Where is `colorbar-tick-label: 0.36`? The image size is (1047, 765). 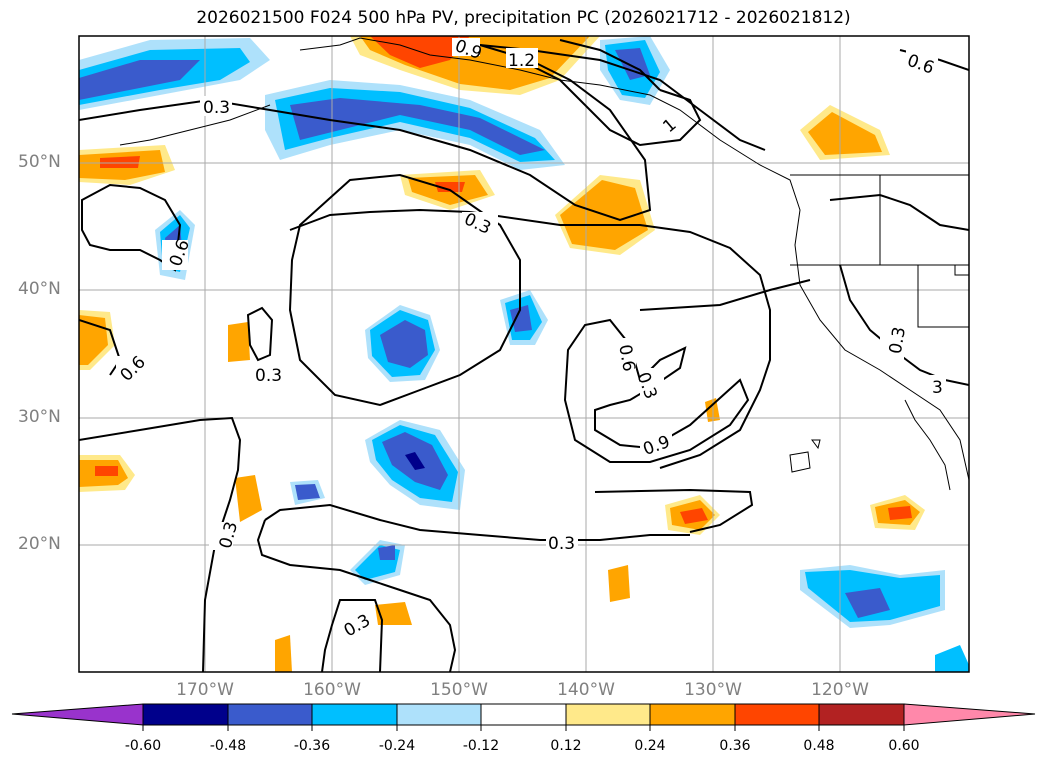
colorbar-tick-label: 0.36 is located at coordinates (735, 746).